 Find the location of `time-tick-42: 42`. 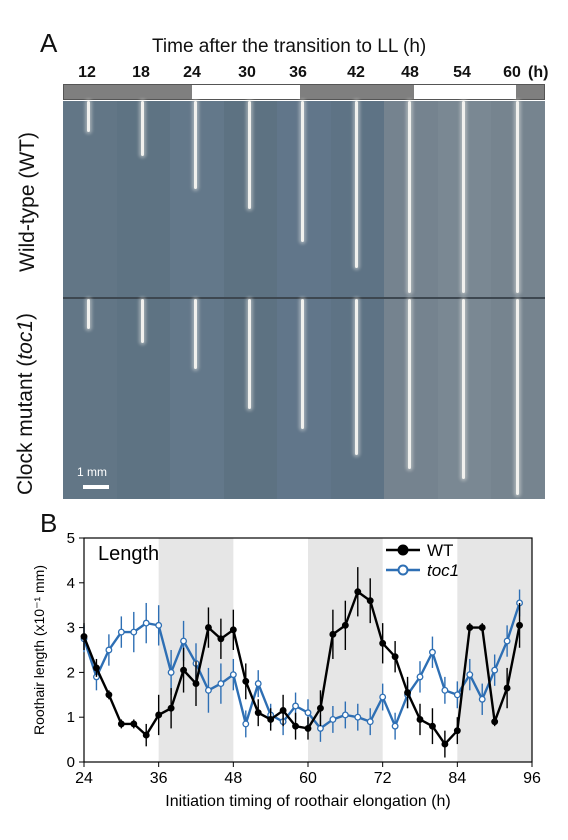

time-tick-42: 42 is located at coordinates (356, 72).